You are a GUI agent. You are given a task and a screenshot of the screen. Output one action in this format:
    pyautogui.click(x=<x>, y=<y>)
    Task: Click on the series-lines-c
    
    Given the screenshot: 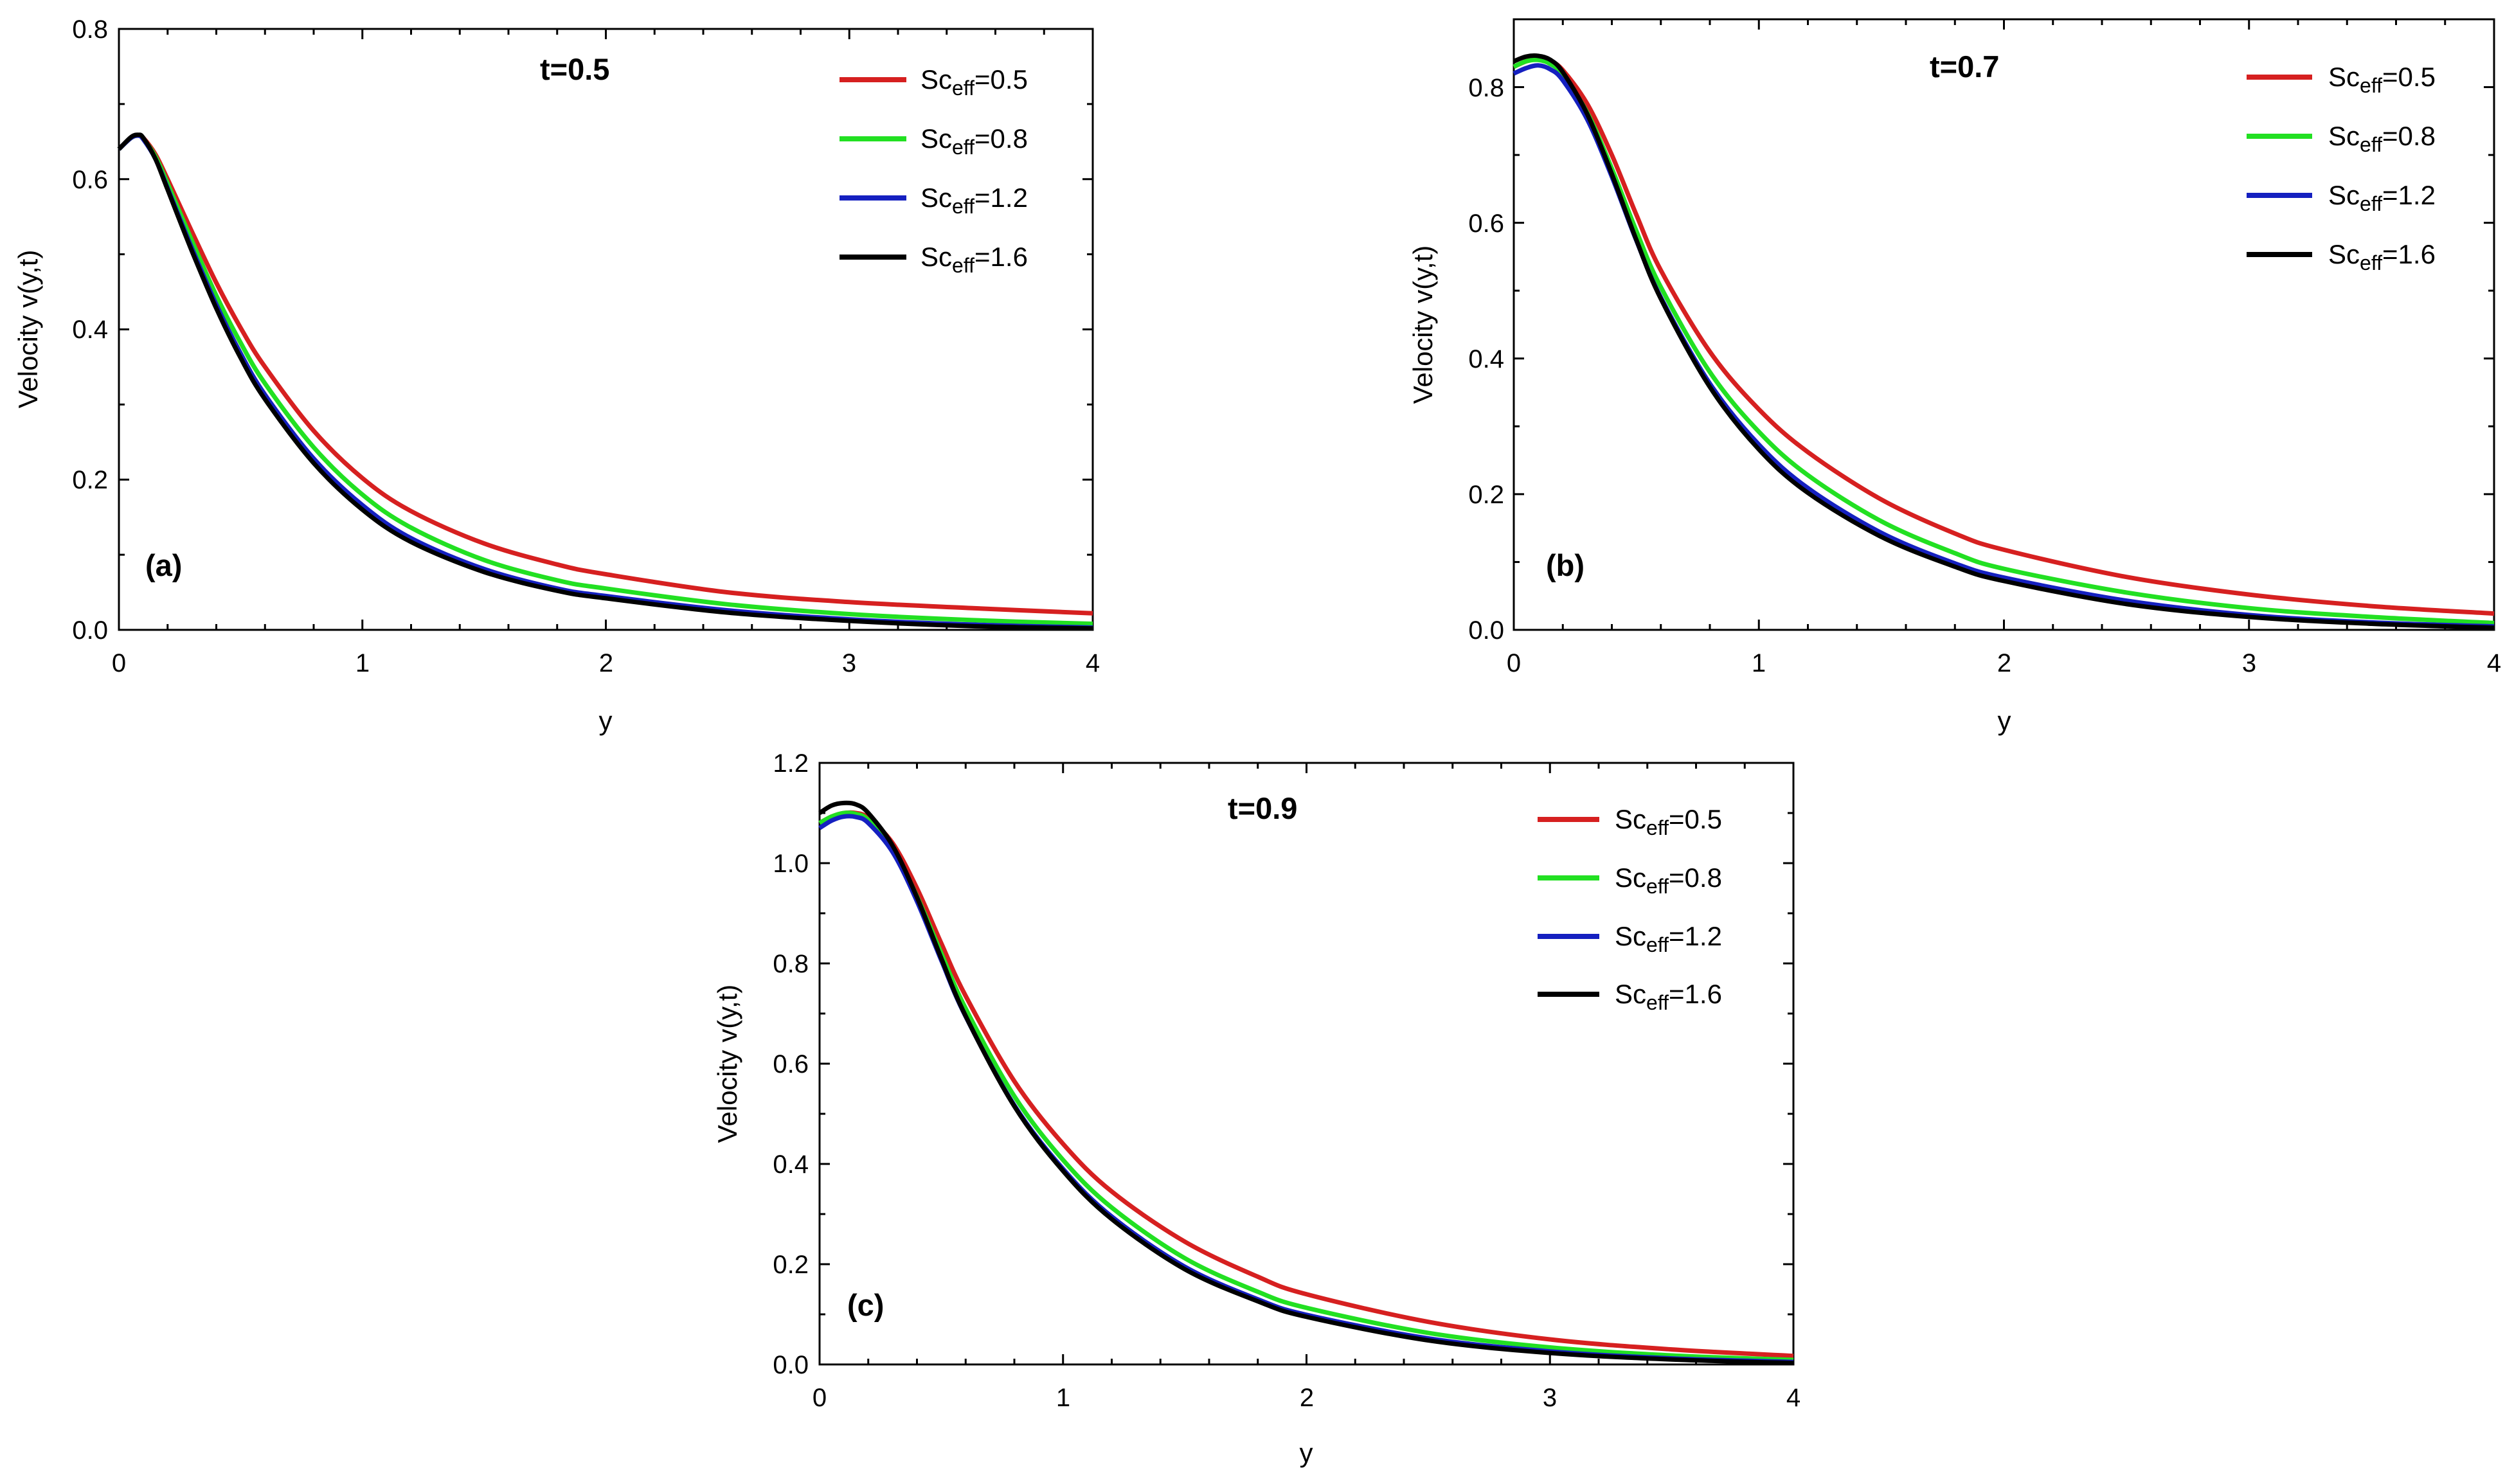 What is the action you would take?
    pyautogui.click(x=1306, y=1083)
    